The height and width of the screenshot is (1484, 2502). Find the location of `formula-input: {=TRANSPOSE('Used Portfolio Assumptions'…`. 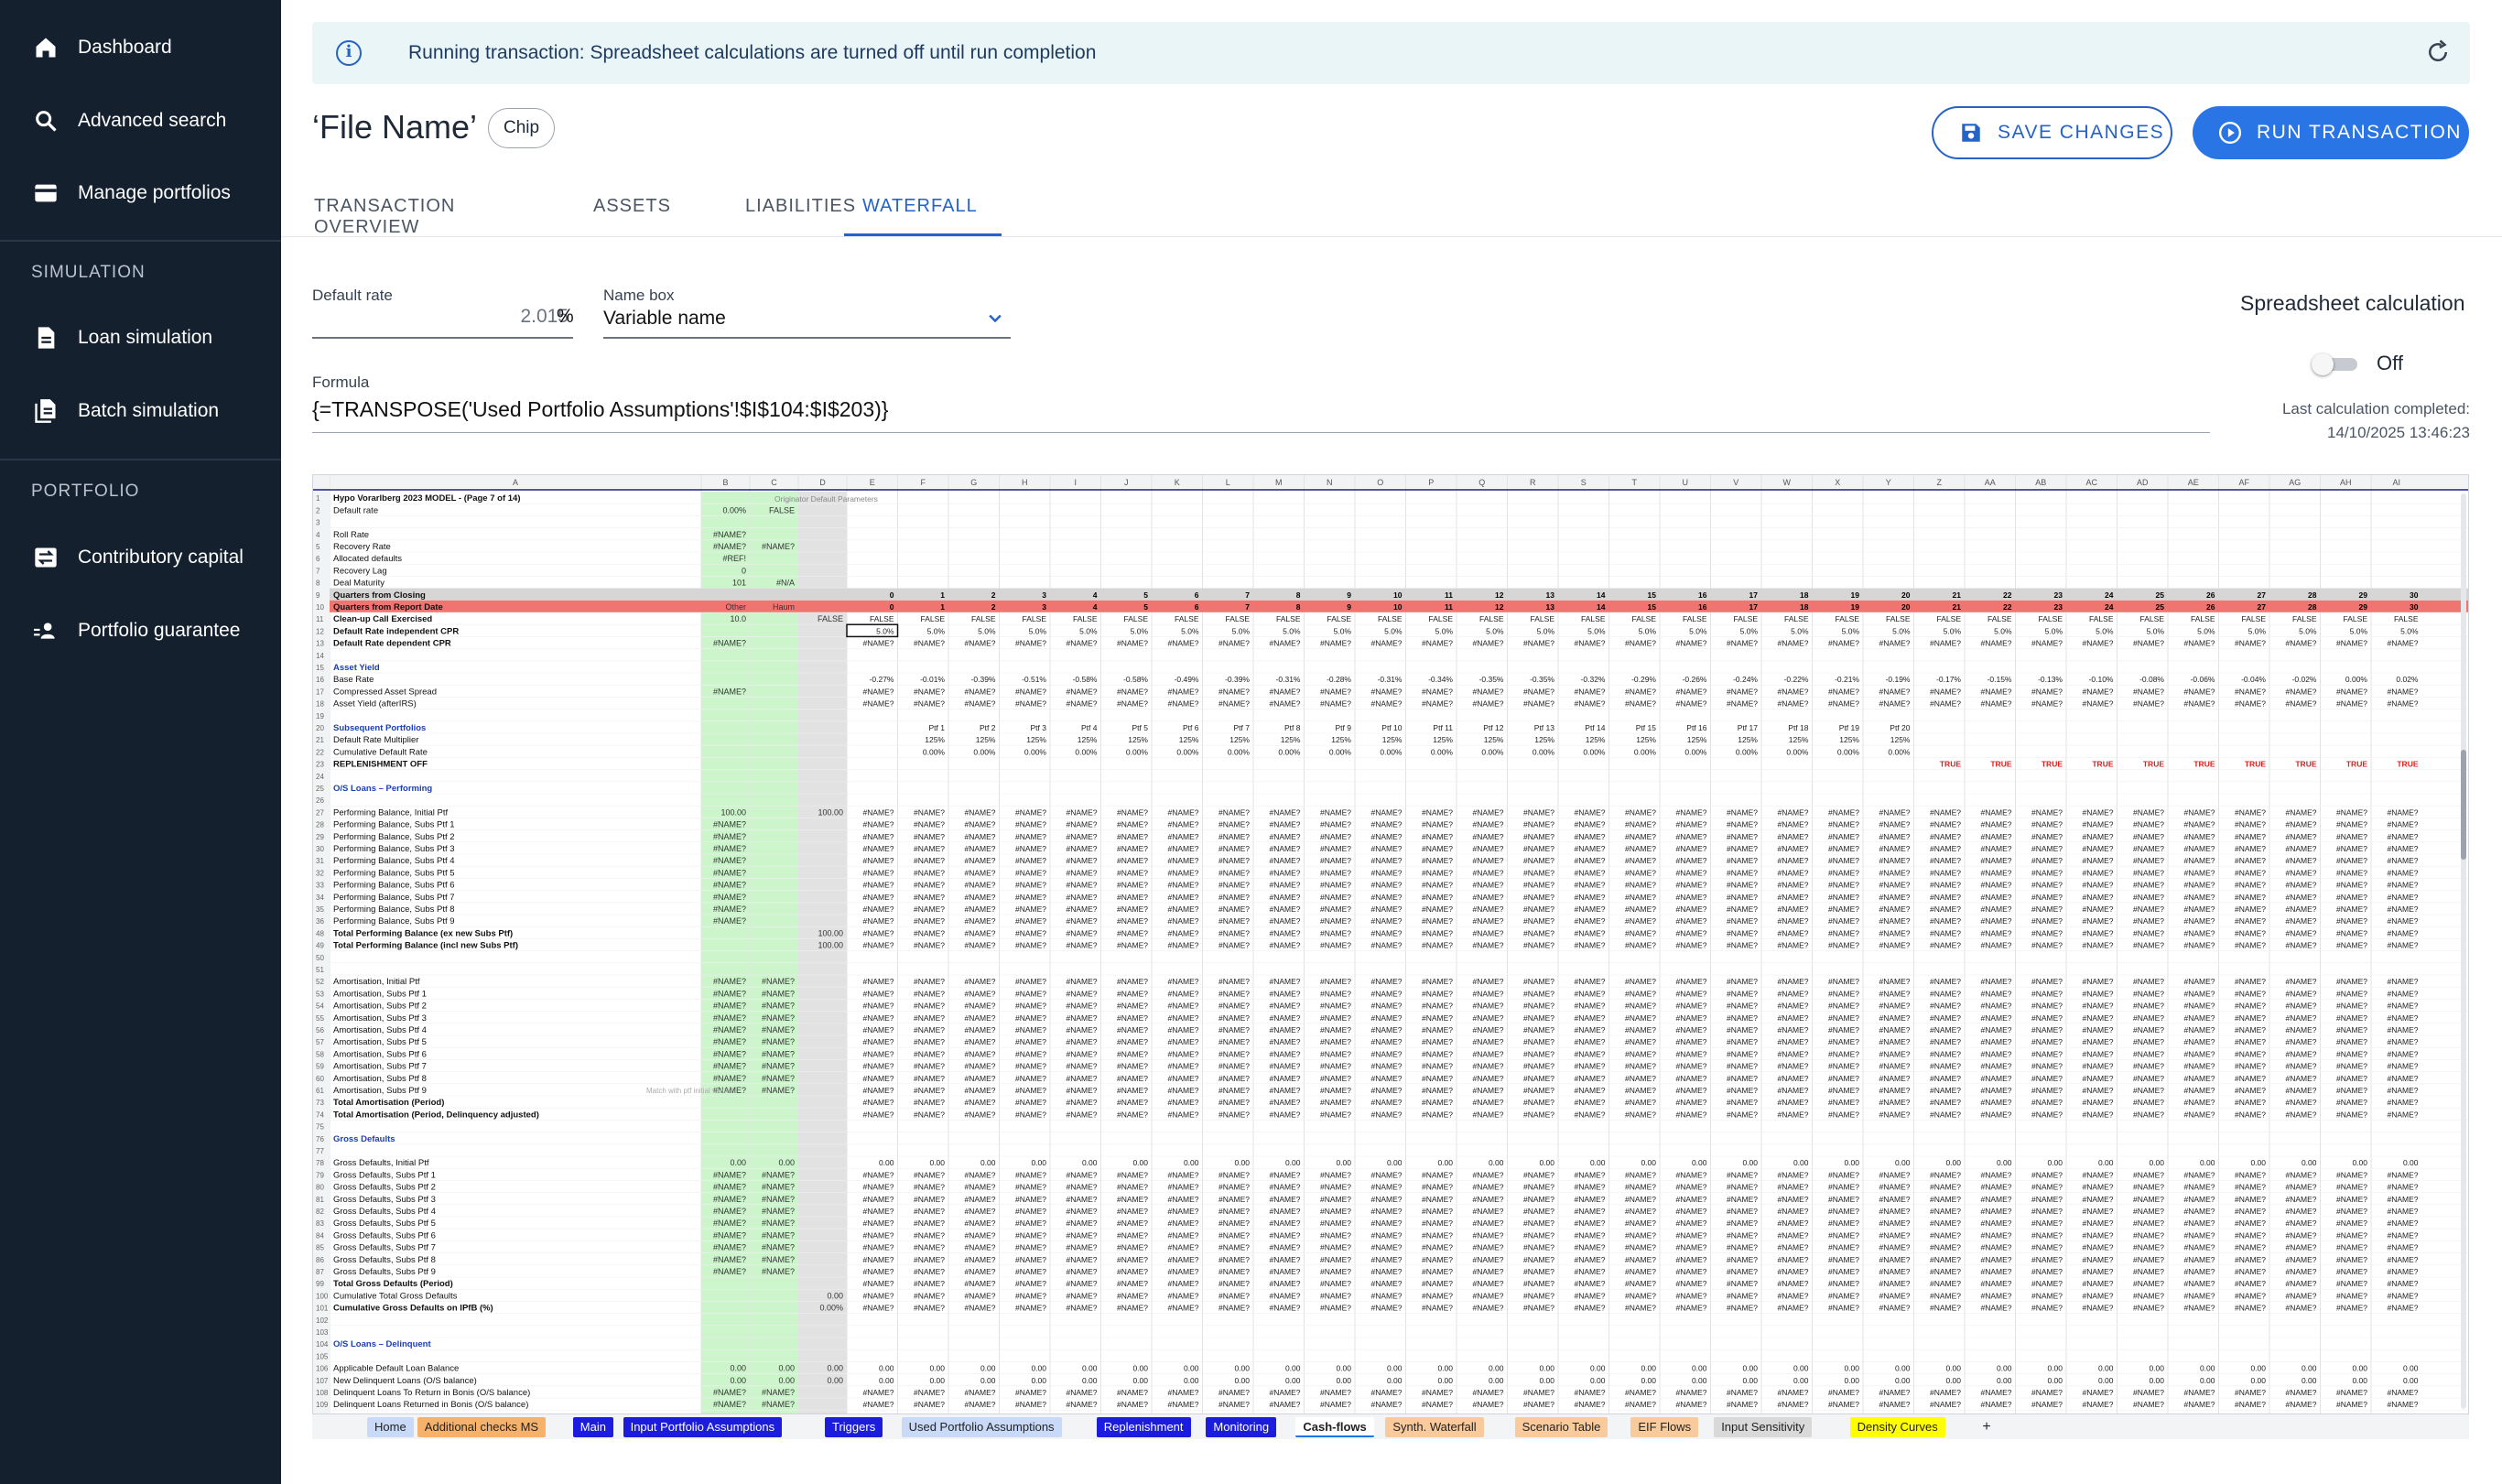

formula-input: {=TRANSPOSE('Used Portfolio Assumptions'… is located at coordinates (600, 409).